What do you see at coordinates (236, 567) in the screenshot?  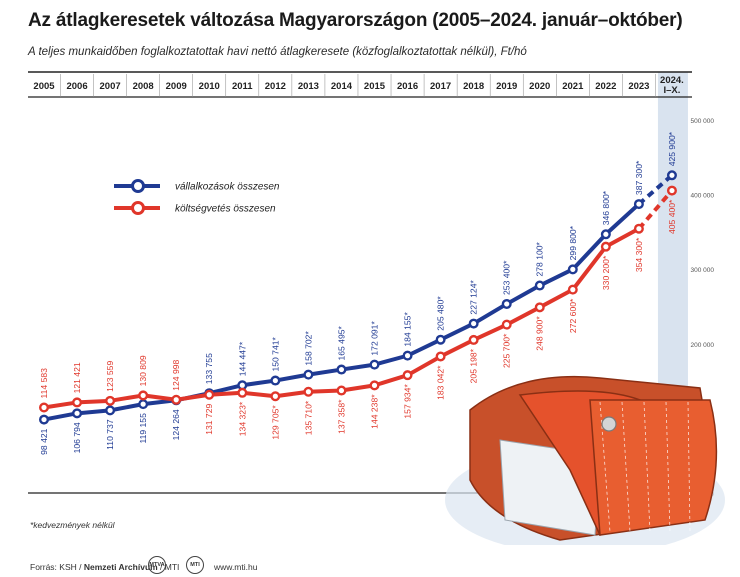 I see `source-url: www.mti.hu` at bounding box center [236, 567].